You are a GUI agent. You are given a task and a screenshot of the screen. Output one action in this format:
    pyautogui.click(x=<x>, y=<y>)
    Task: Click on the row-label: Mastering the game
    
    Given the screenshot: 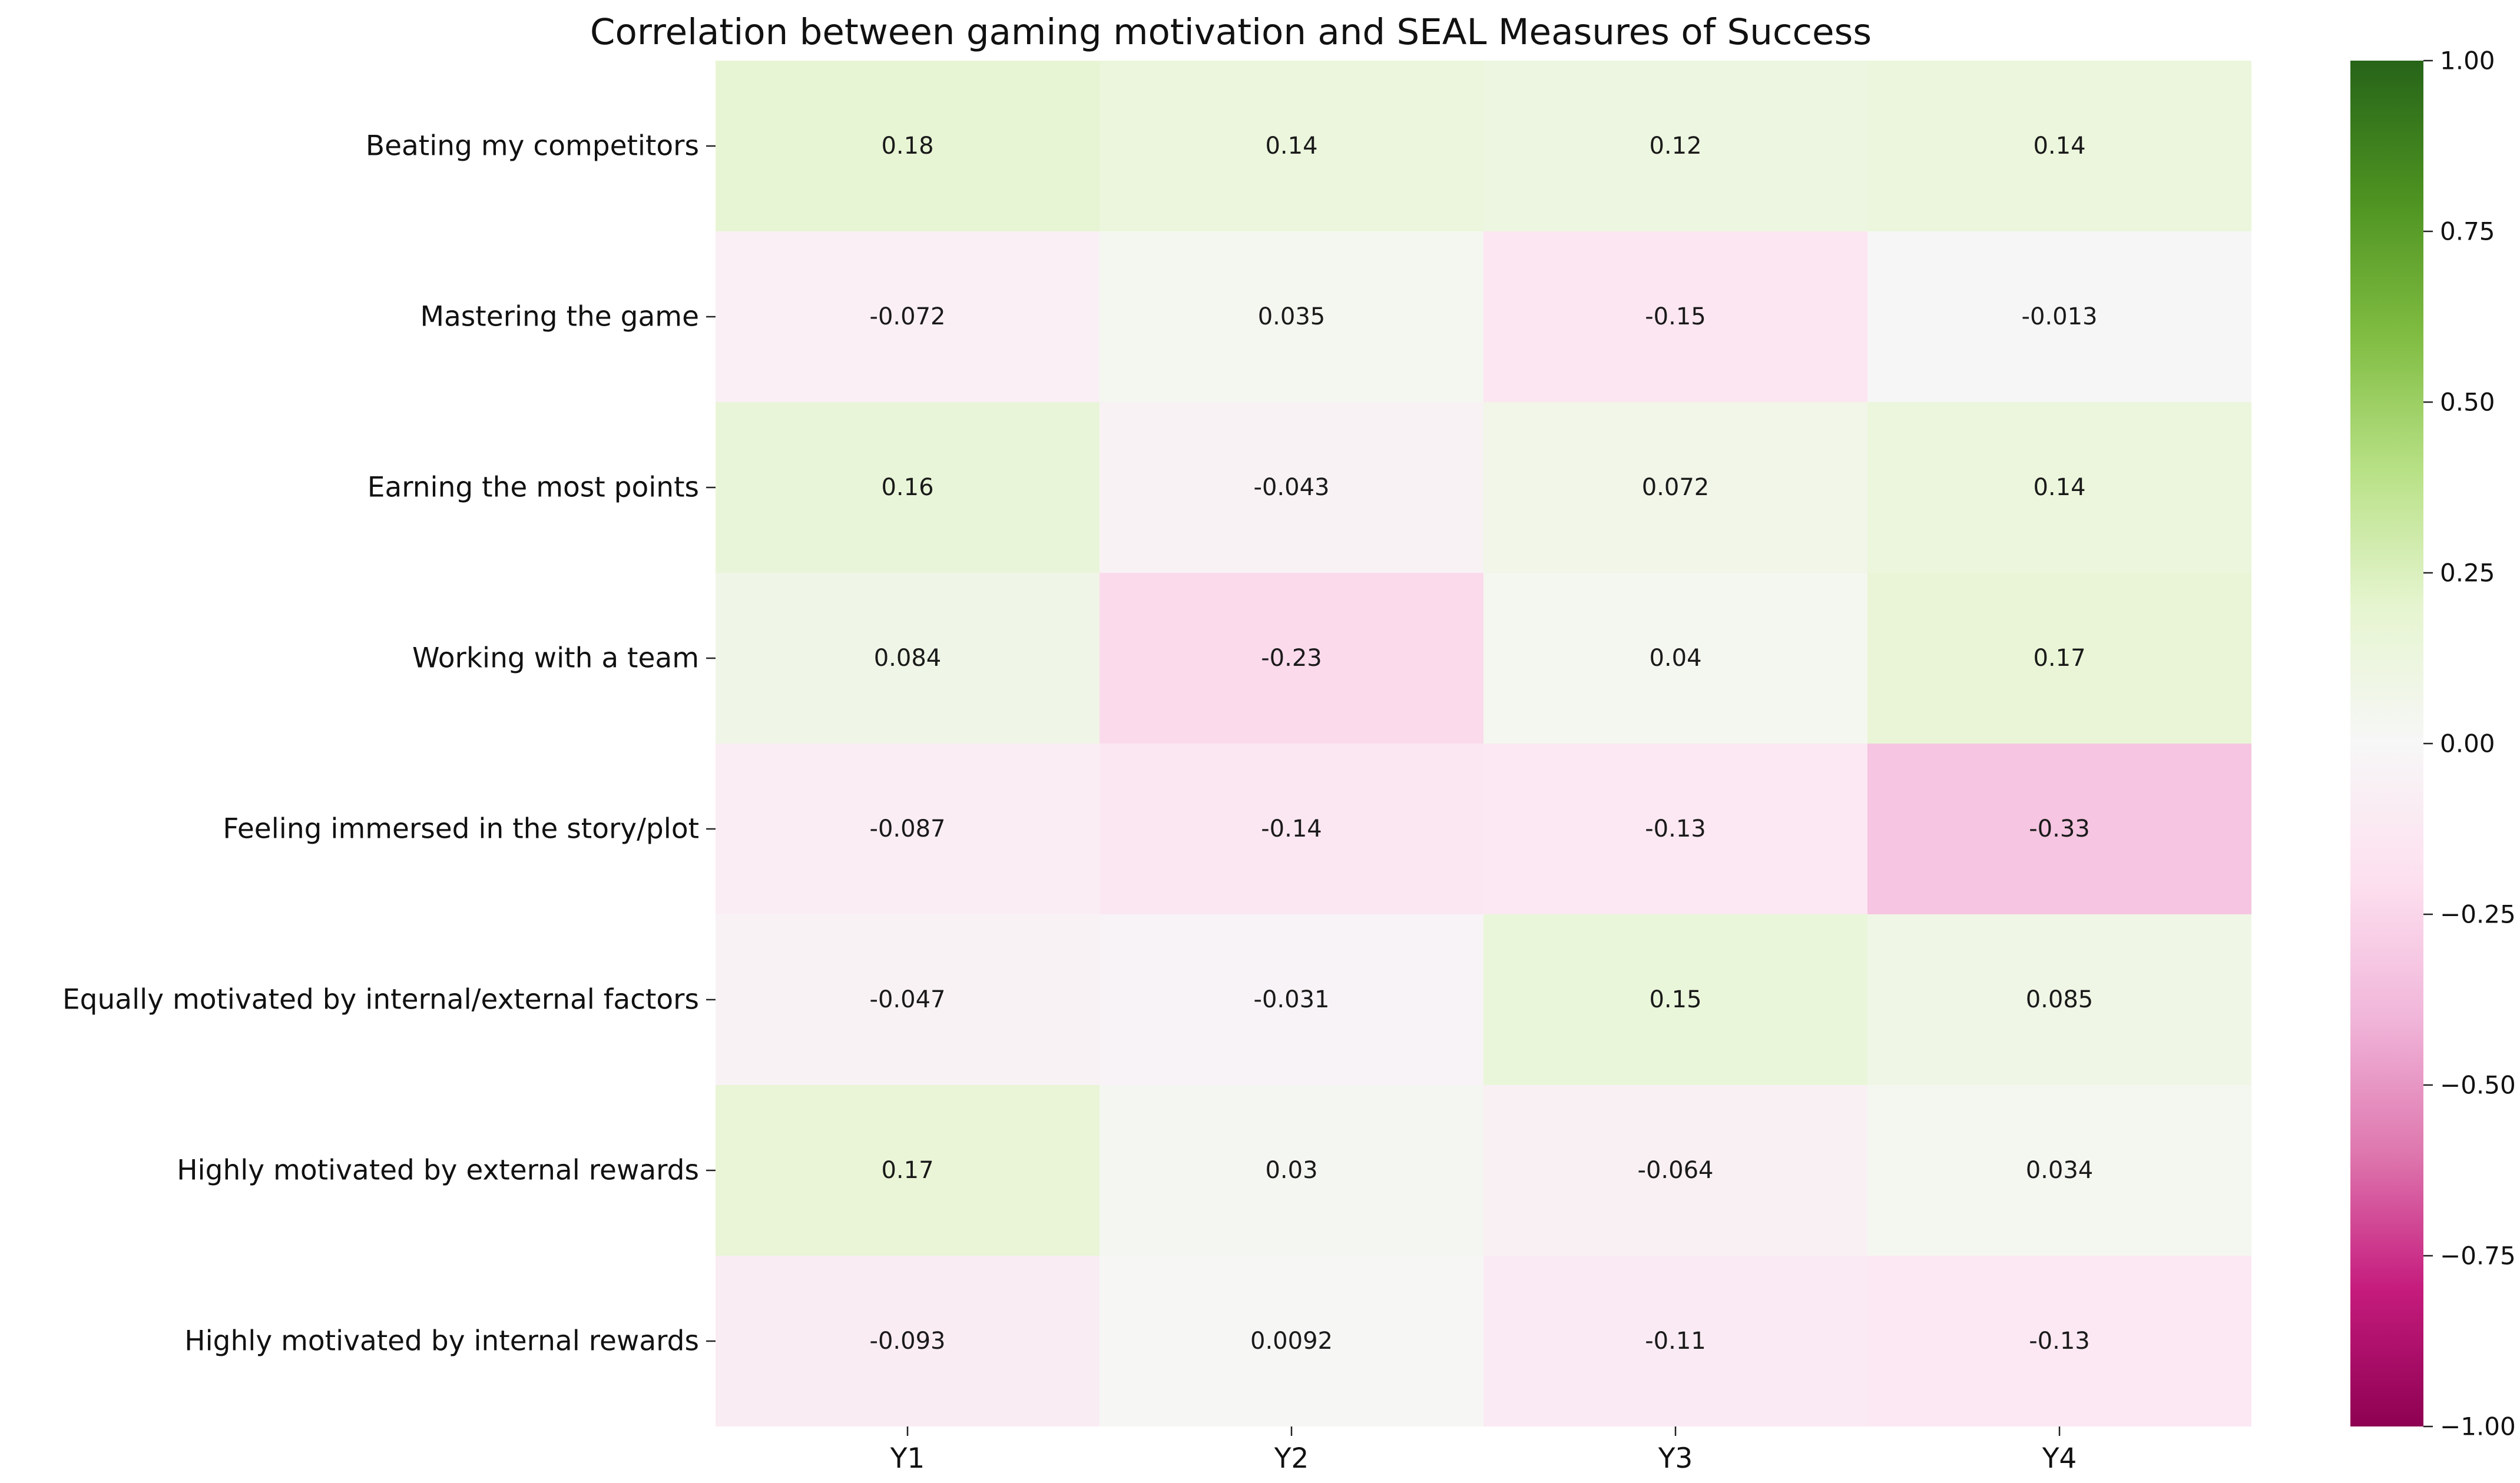 What is the action you would take?
    pyautogui.click(x=559, y=317)
    